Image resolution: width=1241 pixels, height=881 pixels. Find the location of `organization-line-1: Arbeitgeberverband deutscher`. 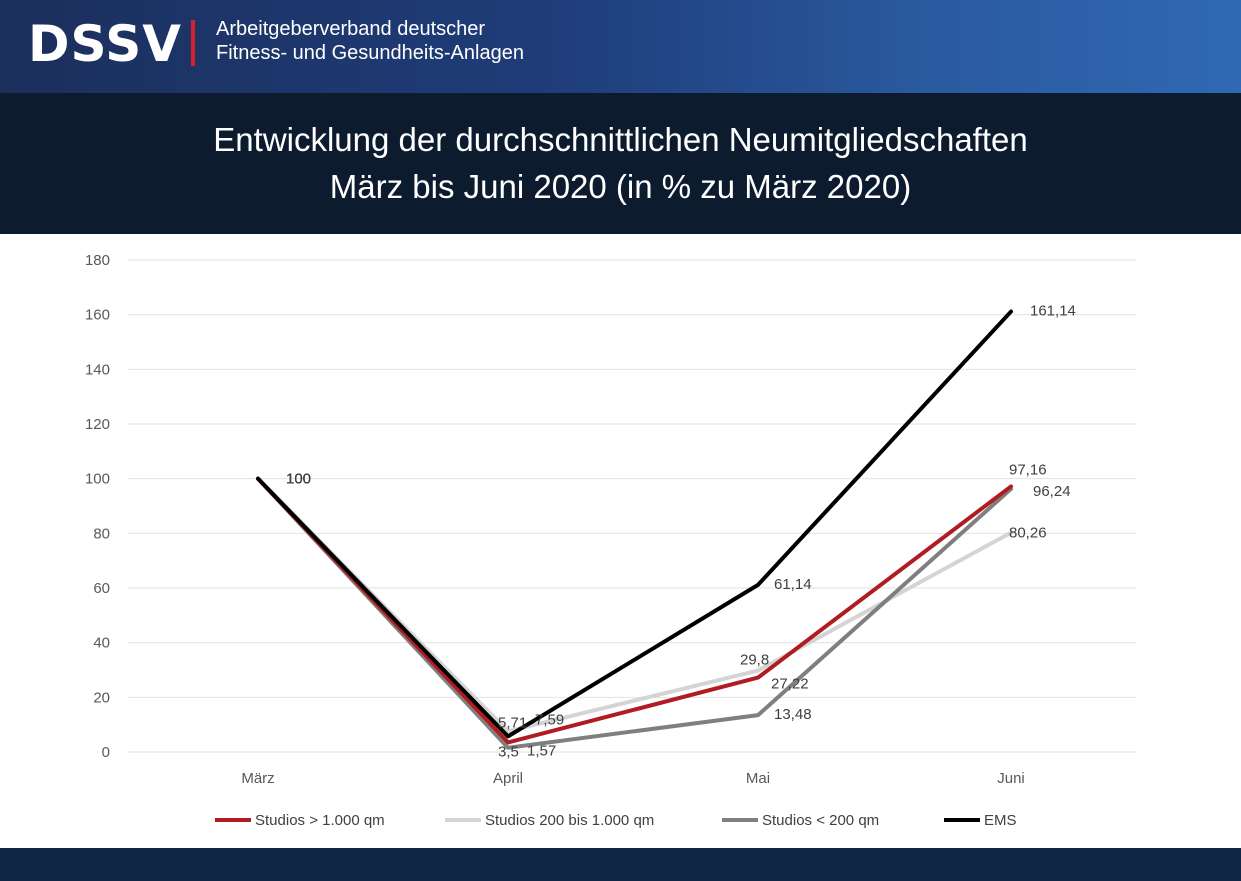

organization-line-1: Arbeitgeberverband deutscher is located at coordinates (351, 29).